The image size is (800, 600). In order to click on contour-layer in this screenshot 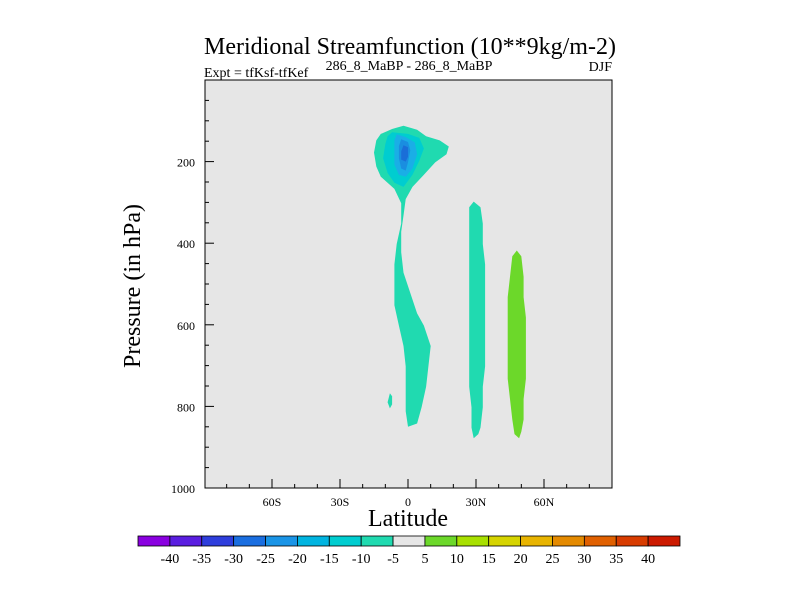, I will do `click(450, 282)`.